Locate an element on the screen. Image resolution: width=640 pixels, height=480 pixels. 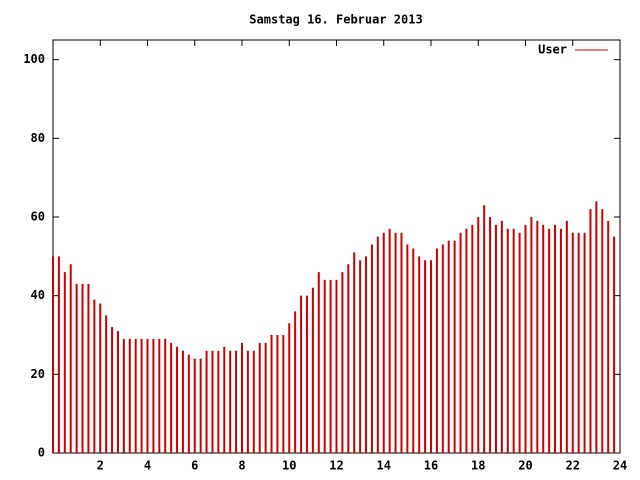
x-tick-label: 22 is located at coordinates (573, 466).